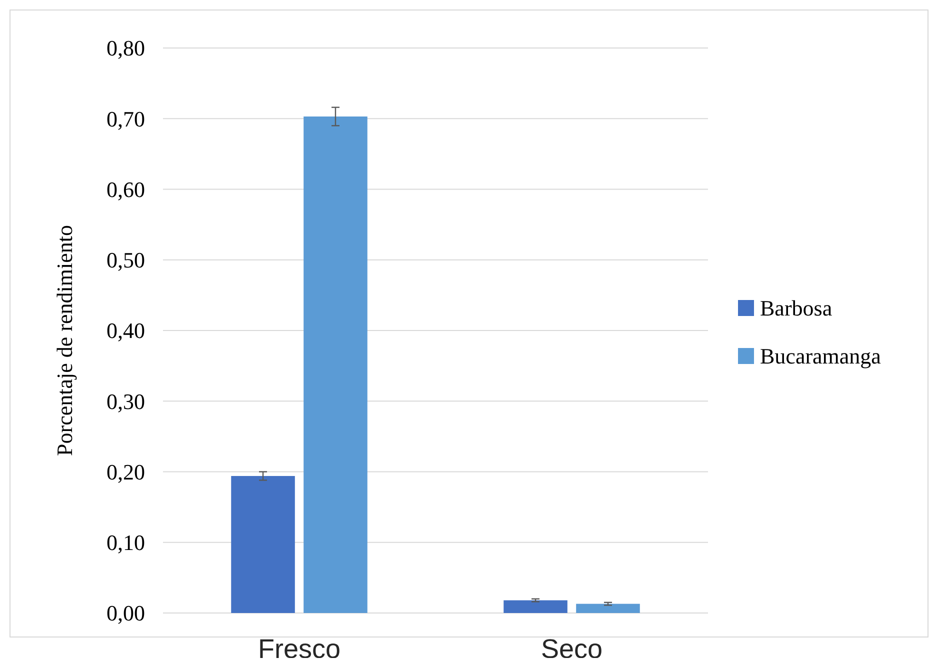 The width and height of the screenshot is (938, 666). What do you see at coordinates (821, 356) in the screenshot?
I see `legend-label: Bucaramanga` at bounding box center [821, 356].